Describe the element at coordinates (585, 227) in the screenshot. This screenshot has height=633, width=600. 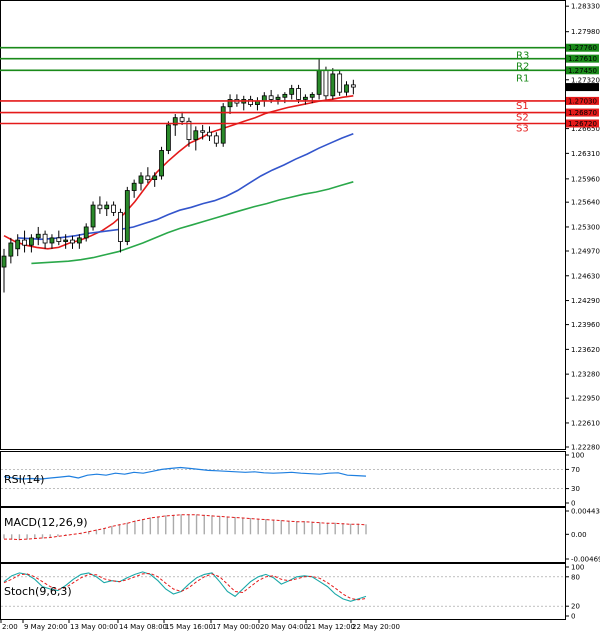
I see `price-tick-label: 1.25300` at that location.